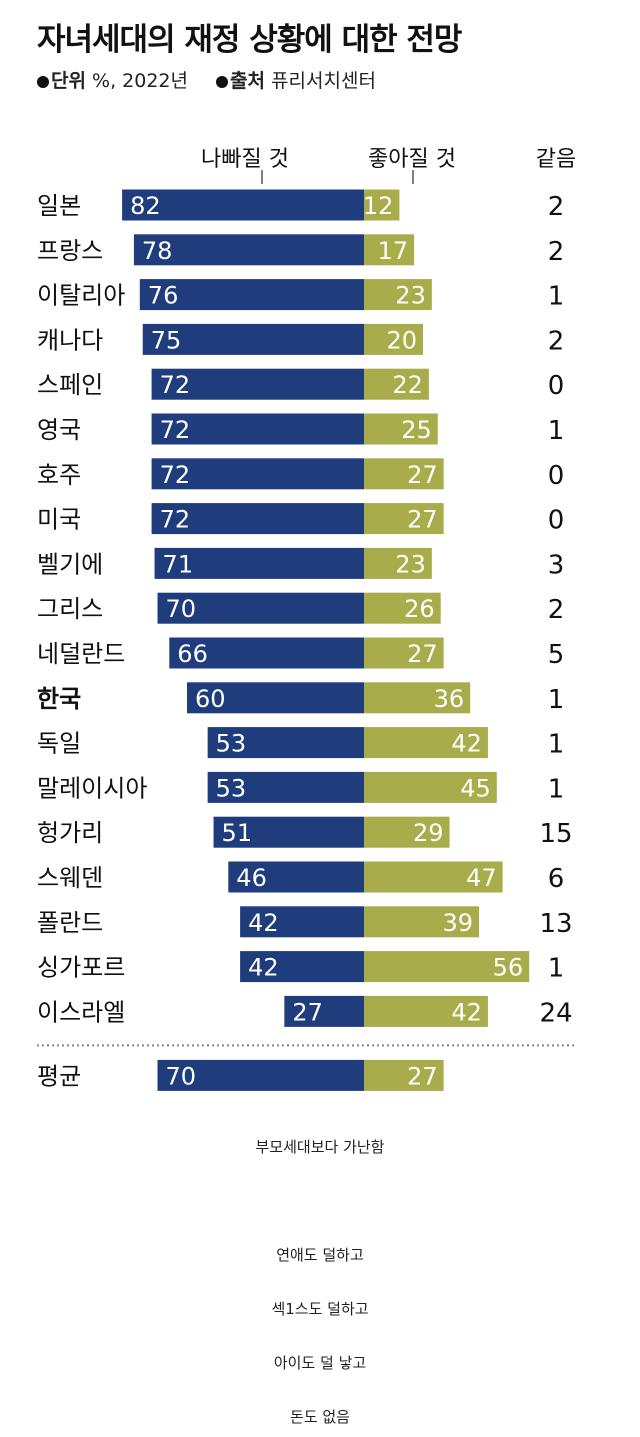  I want to click on chart-title: 자녀세대의 재정 상황에 대한 전망, so click(249, 40).